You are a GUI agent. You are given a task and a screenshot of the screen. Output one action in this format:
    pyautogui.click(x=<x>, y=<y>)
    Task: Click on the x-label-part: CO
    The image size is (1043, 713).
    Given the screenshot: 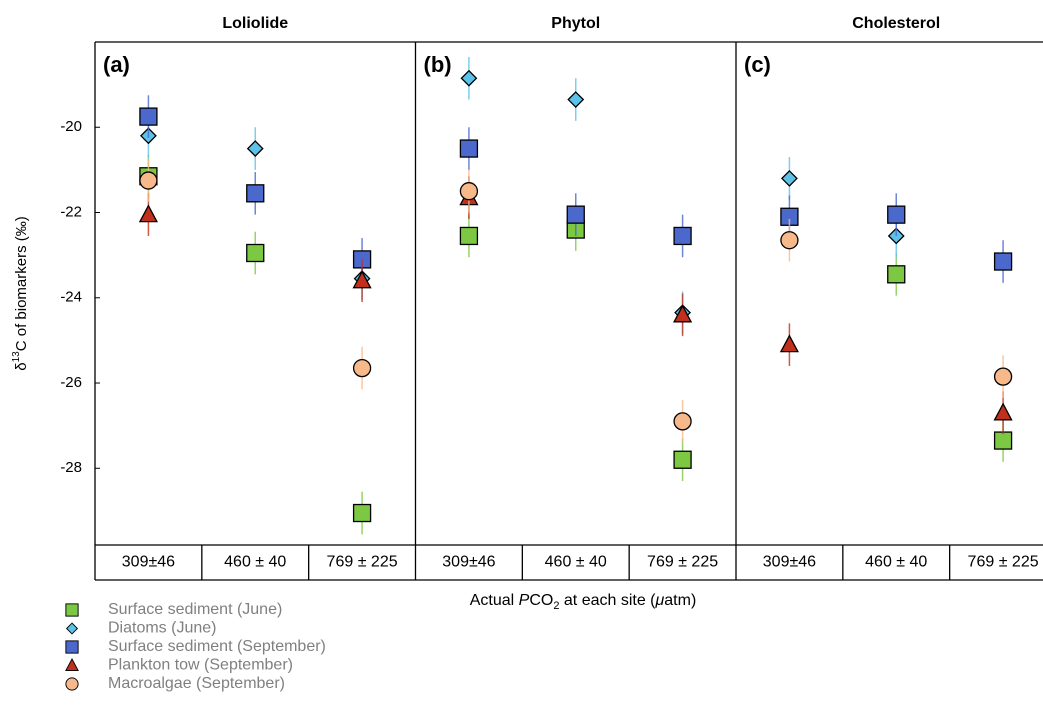 What is the action you would take?
    pyautogui.click(x=541, y=600)
    